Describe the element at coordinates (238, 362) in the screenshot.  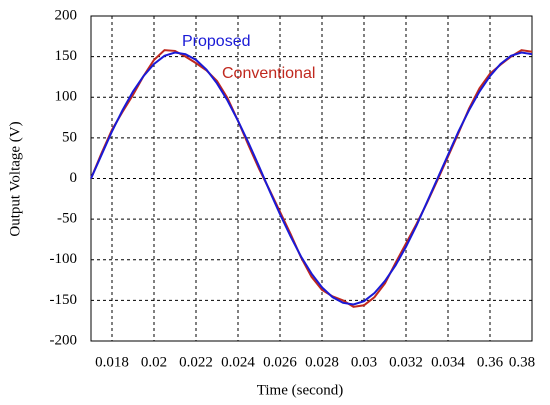
I see `x-tick-label: 0.024` at that location.